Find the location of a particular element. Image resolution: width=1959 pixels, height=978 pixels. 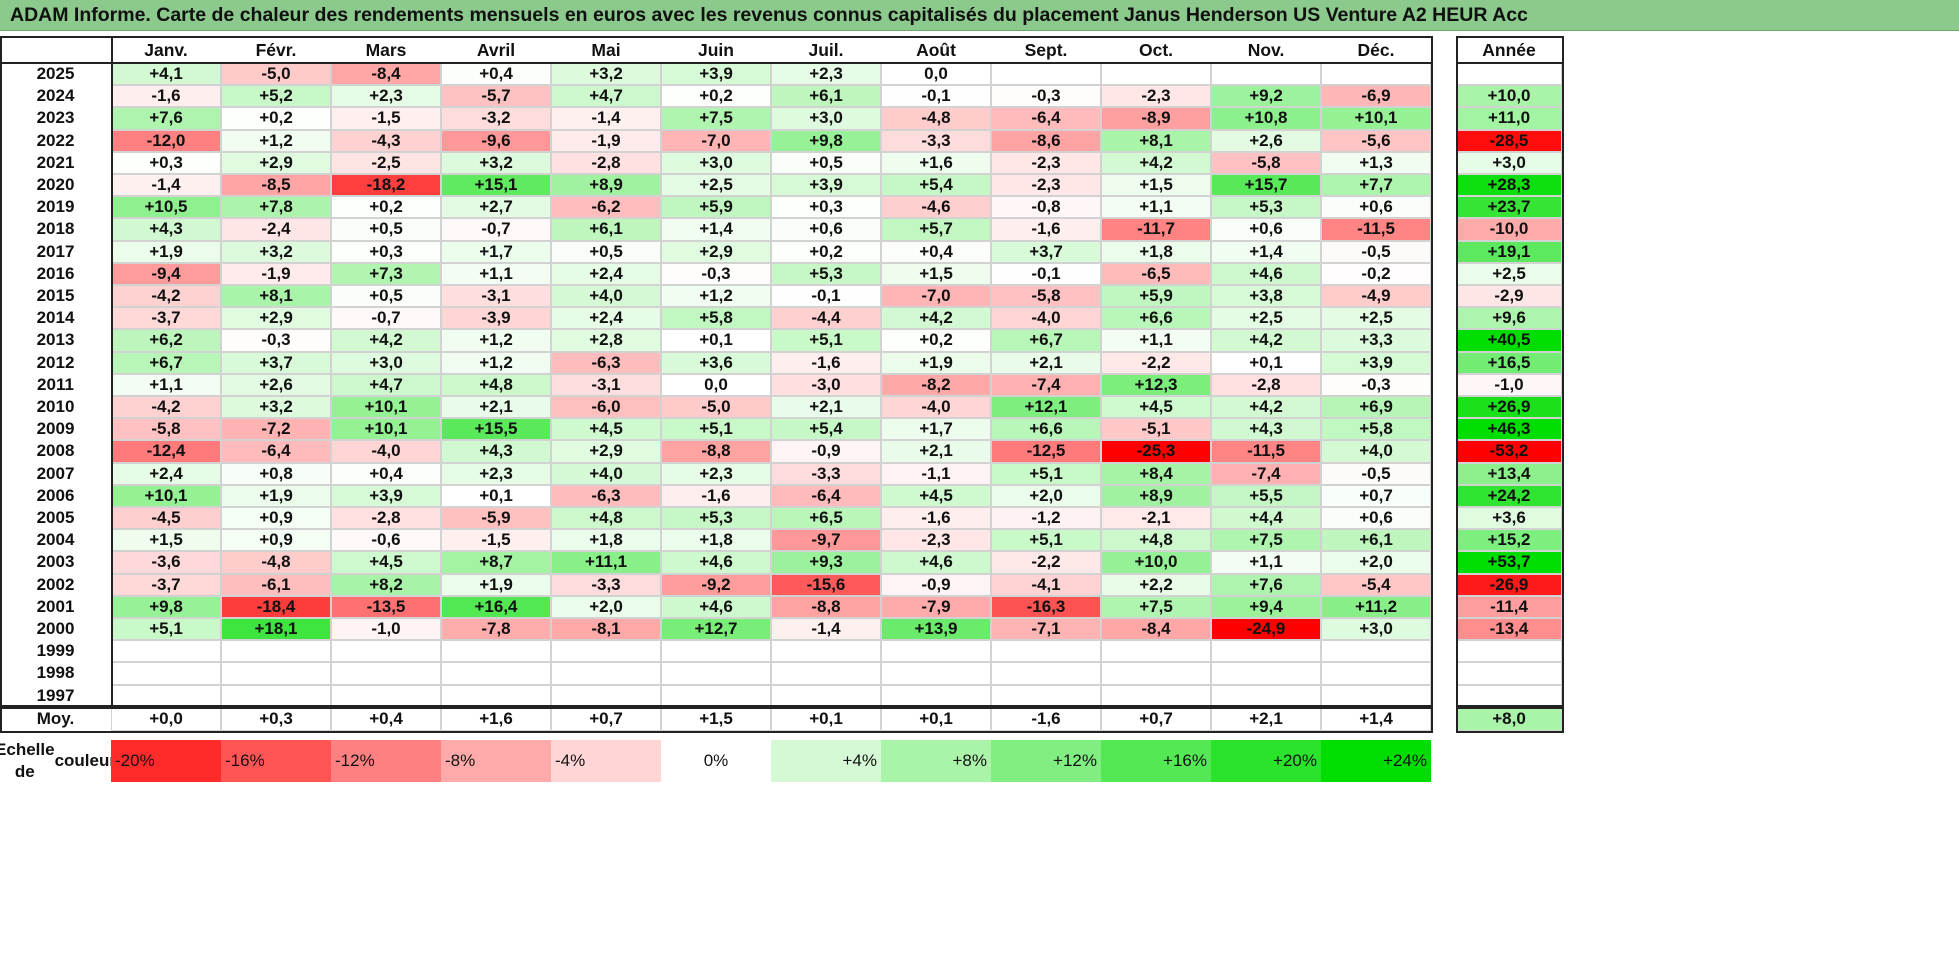

heatmap-cell: +0,6 is located at coordinates (1376, 207).